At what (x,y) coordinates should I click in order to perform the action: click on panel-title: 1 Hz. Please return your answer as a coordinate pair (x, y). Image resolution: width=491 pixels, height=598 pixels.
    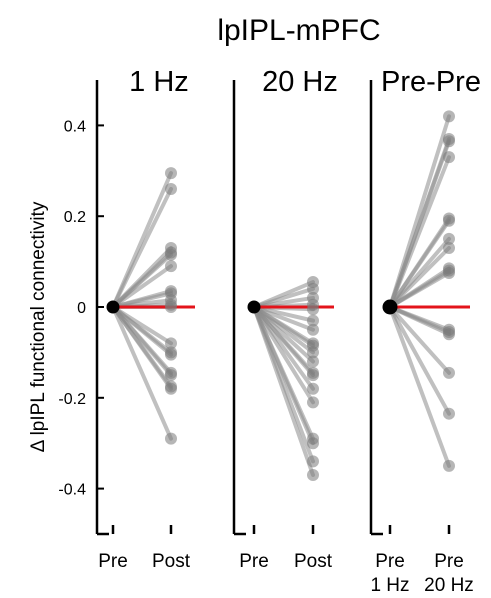
    Looking at the image, I should click on (159, 82).